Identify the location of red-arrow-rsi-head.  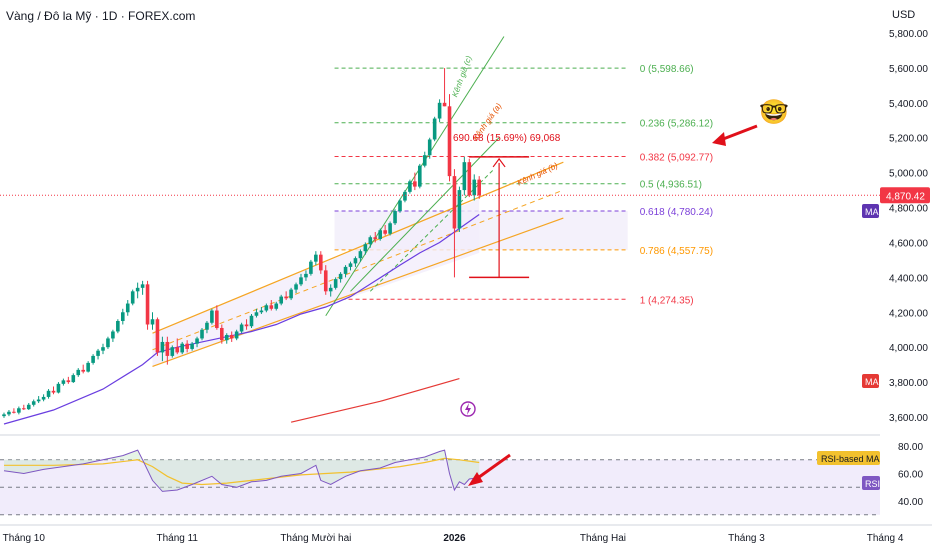
(475, 479).